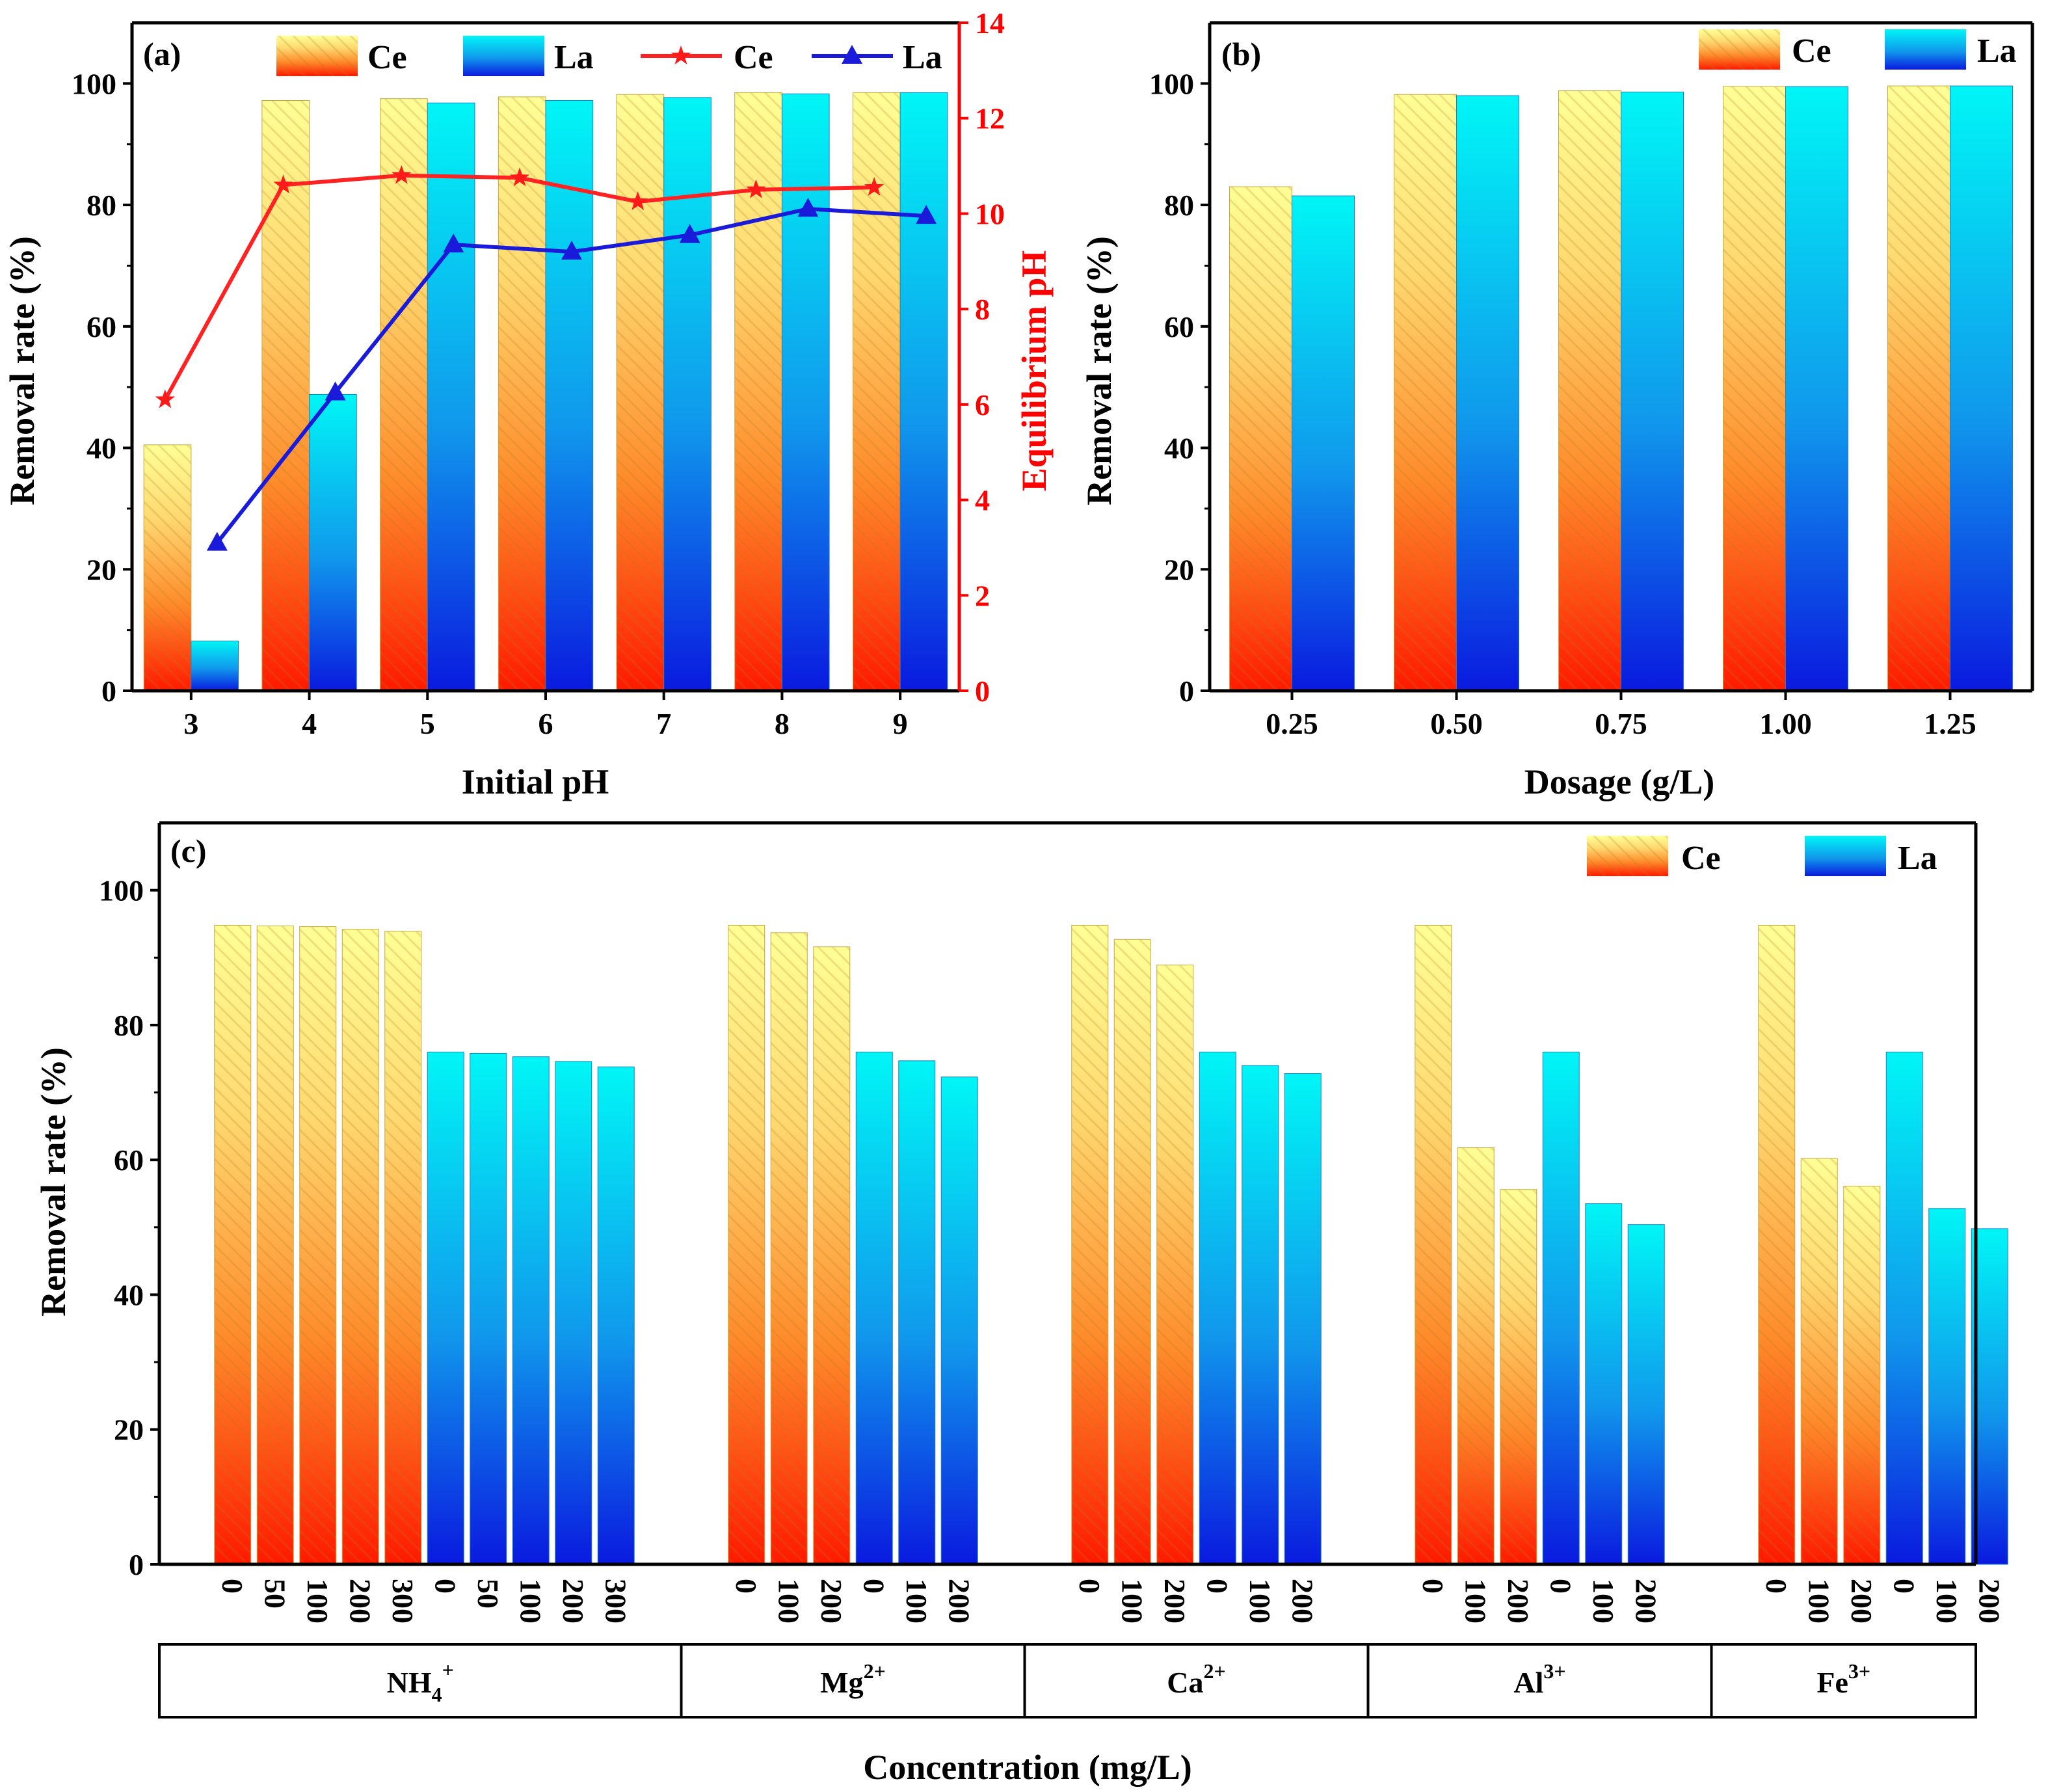 The height and width of the screenshot is (1792, 2048). I want to click on panel-b-xtick-label: 0.25, so click(1292, 723).